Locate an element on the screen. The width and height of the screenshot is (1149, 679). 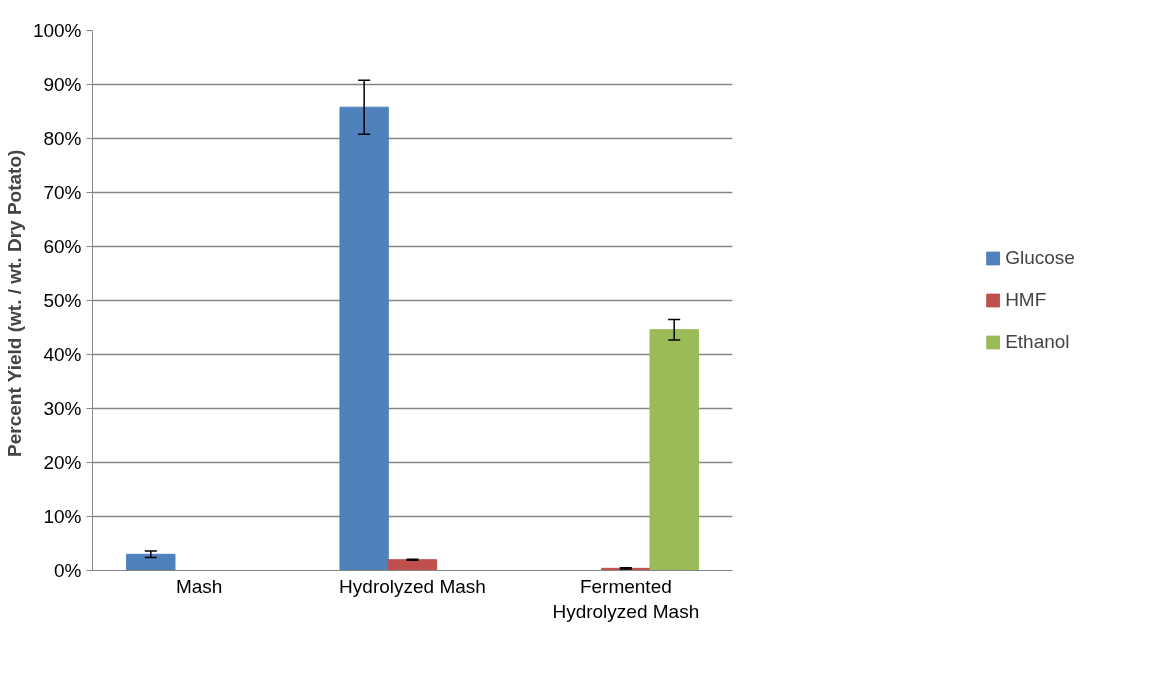
y-tick-label: 30% is located at coordinates (62, 408).